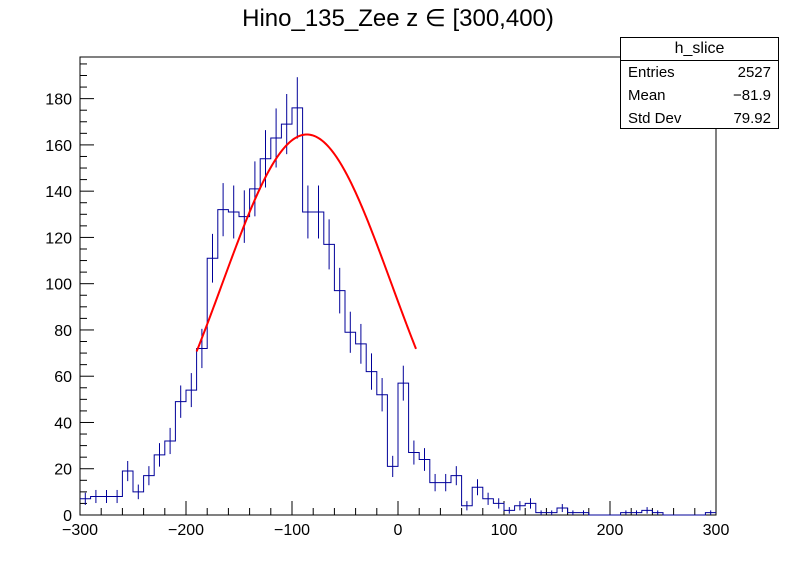 The width and height of the screenshot is (796, 572). Describe the element at coordinates (58, 100) in the screenshot. I see `y-tick-label: 180` at that location.